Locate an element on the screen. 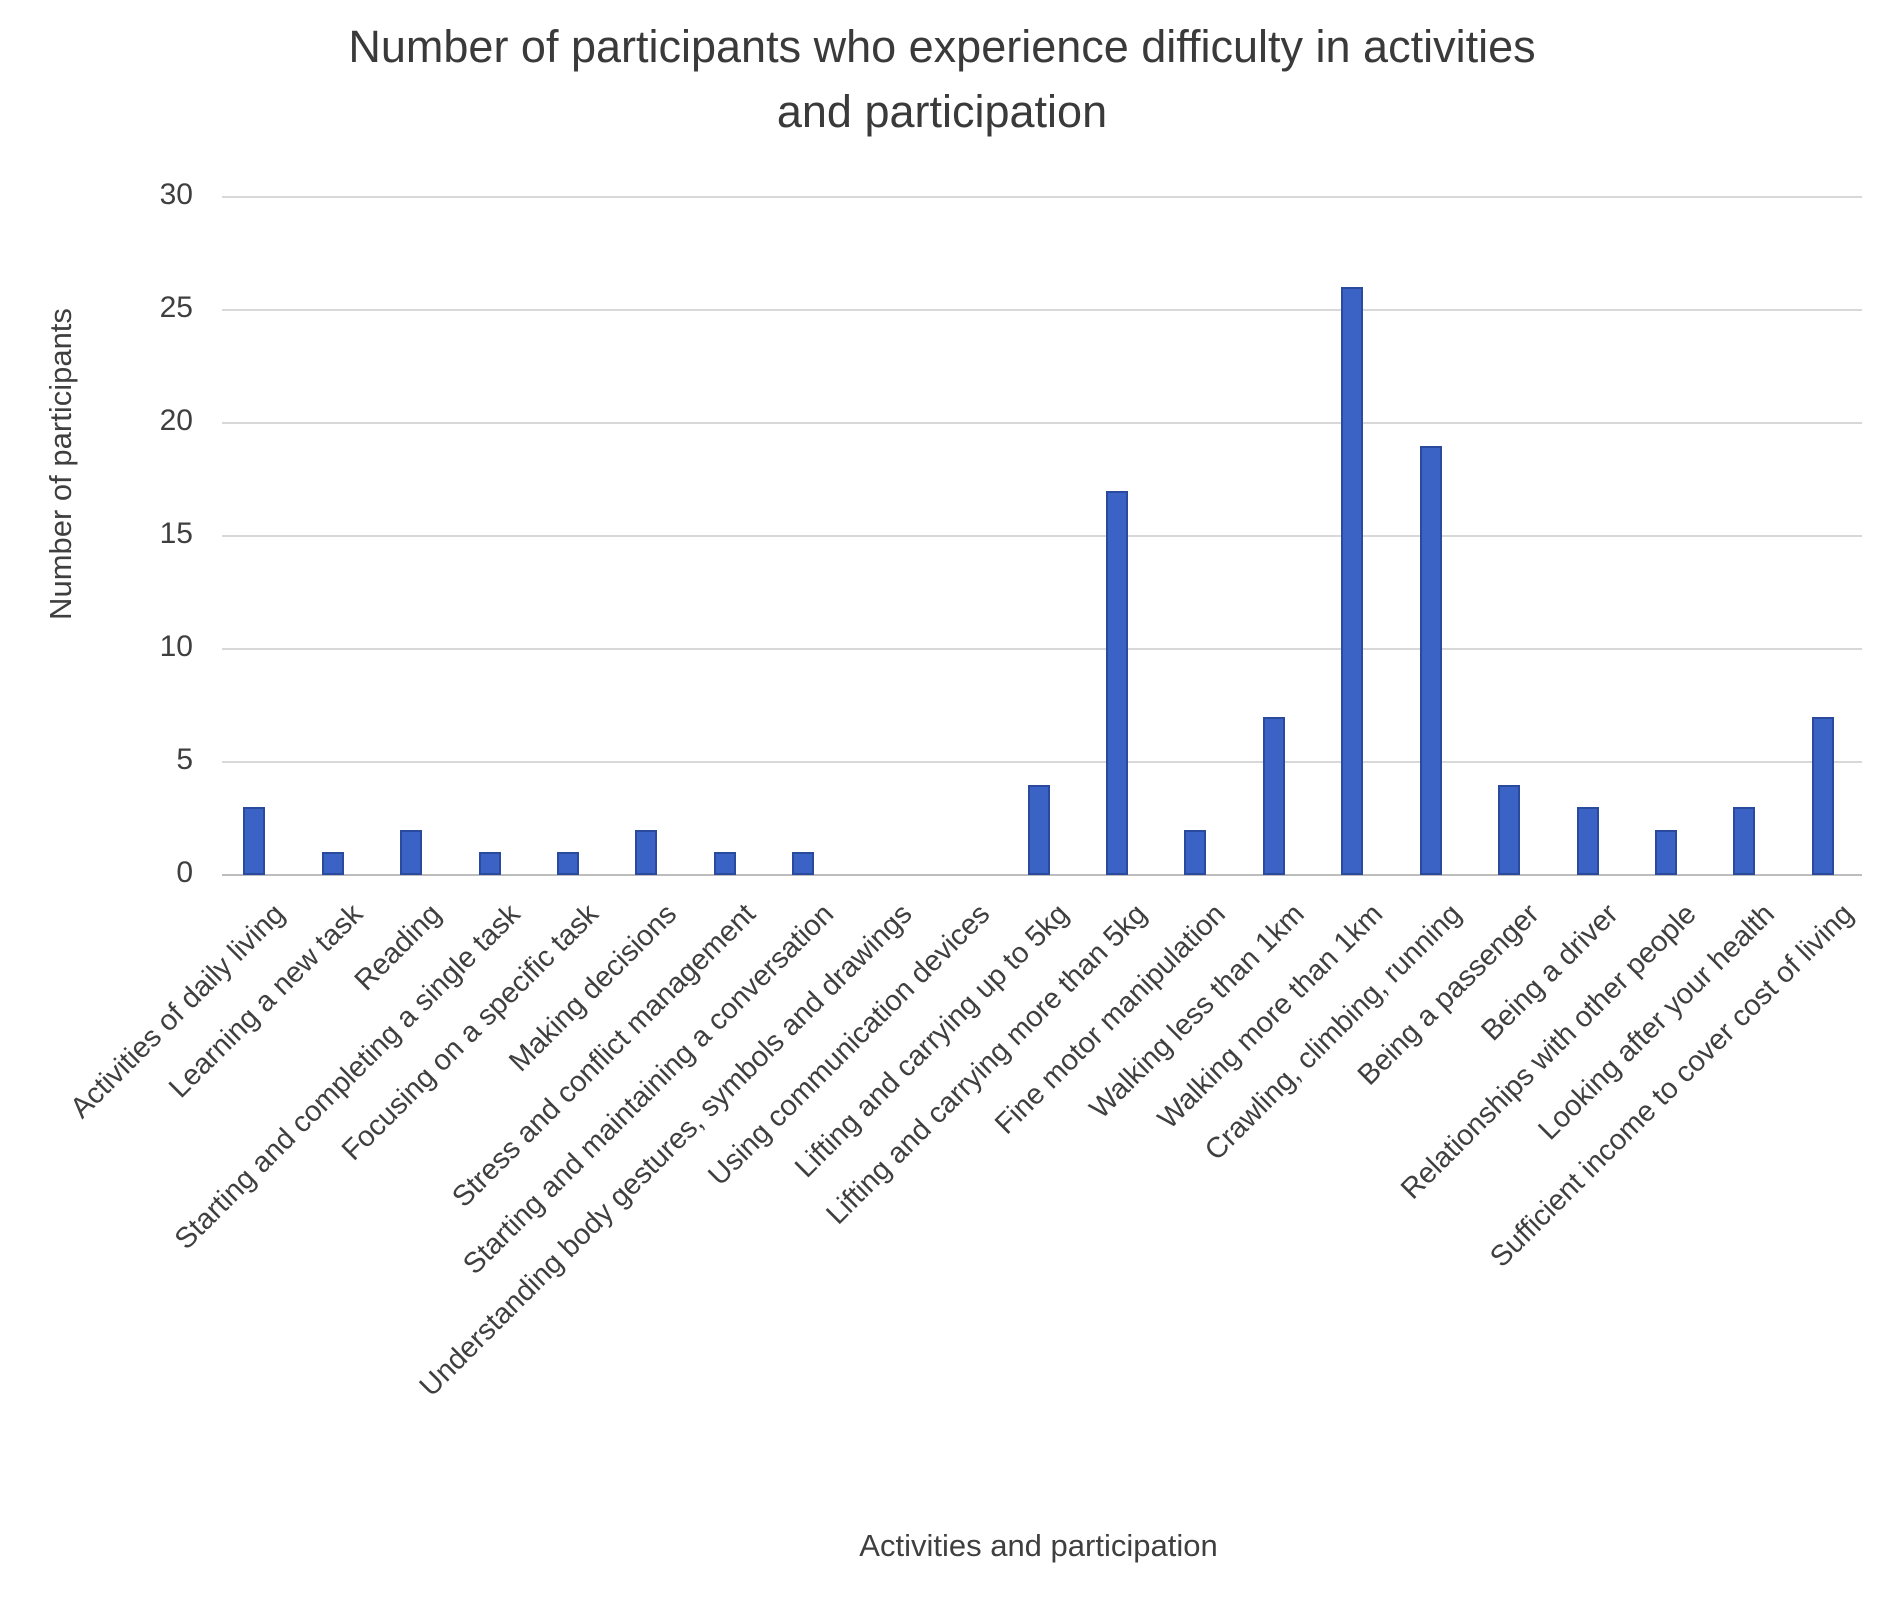 Image resolution: width=1884 pixels, height=1598 pixels. y-tick-label: 5 is located at coordinates (184, 759).